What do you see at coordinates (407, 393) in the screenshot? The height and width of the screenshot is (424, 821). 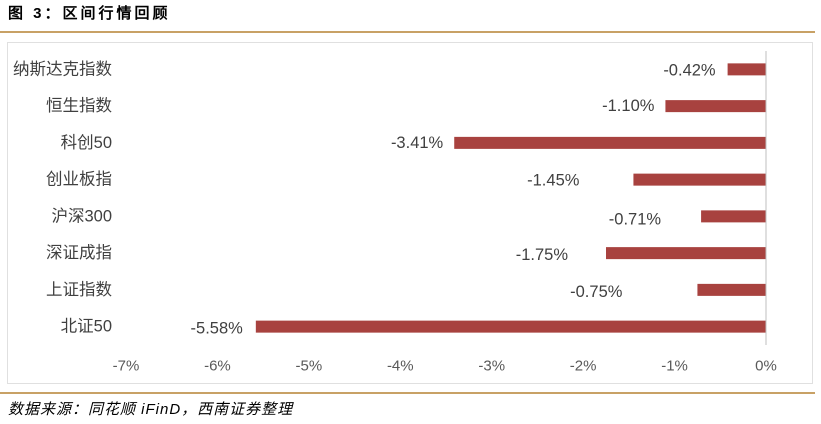 I see `source-rule` at bounding box center [407, 393].